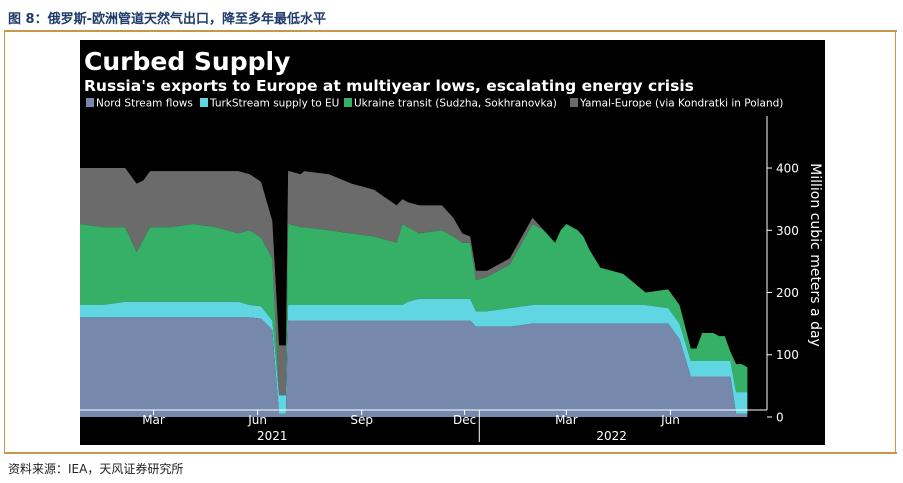  Describe the element at coordinates (681, 104) in the screenshot. I see `legend-label-yamal: Yamal-Europe (via Kondratki in Poland)` at that location.